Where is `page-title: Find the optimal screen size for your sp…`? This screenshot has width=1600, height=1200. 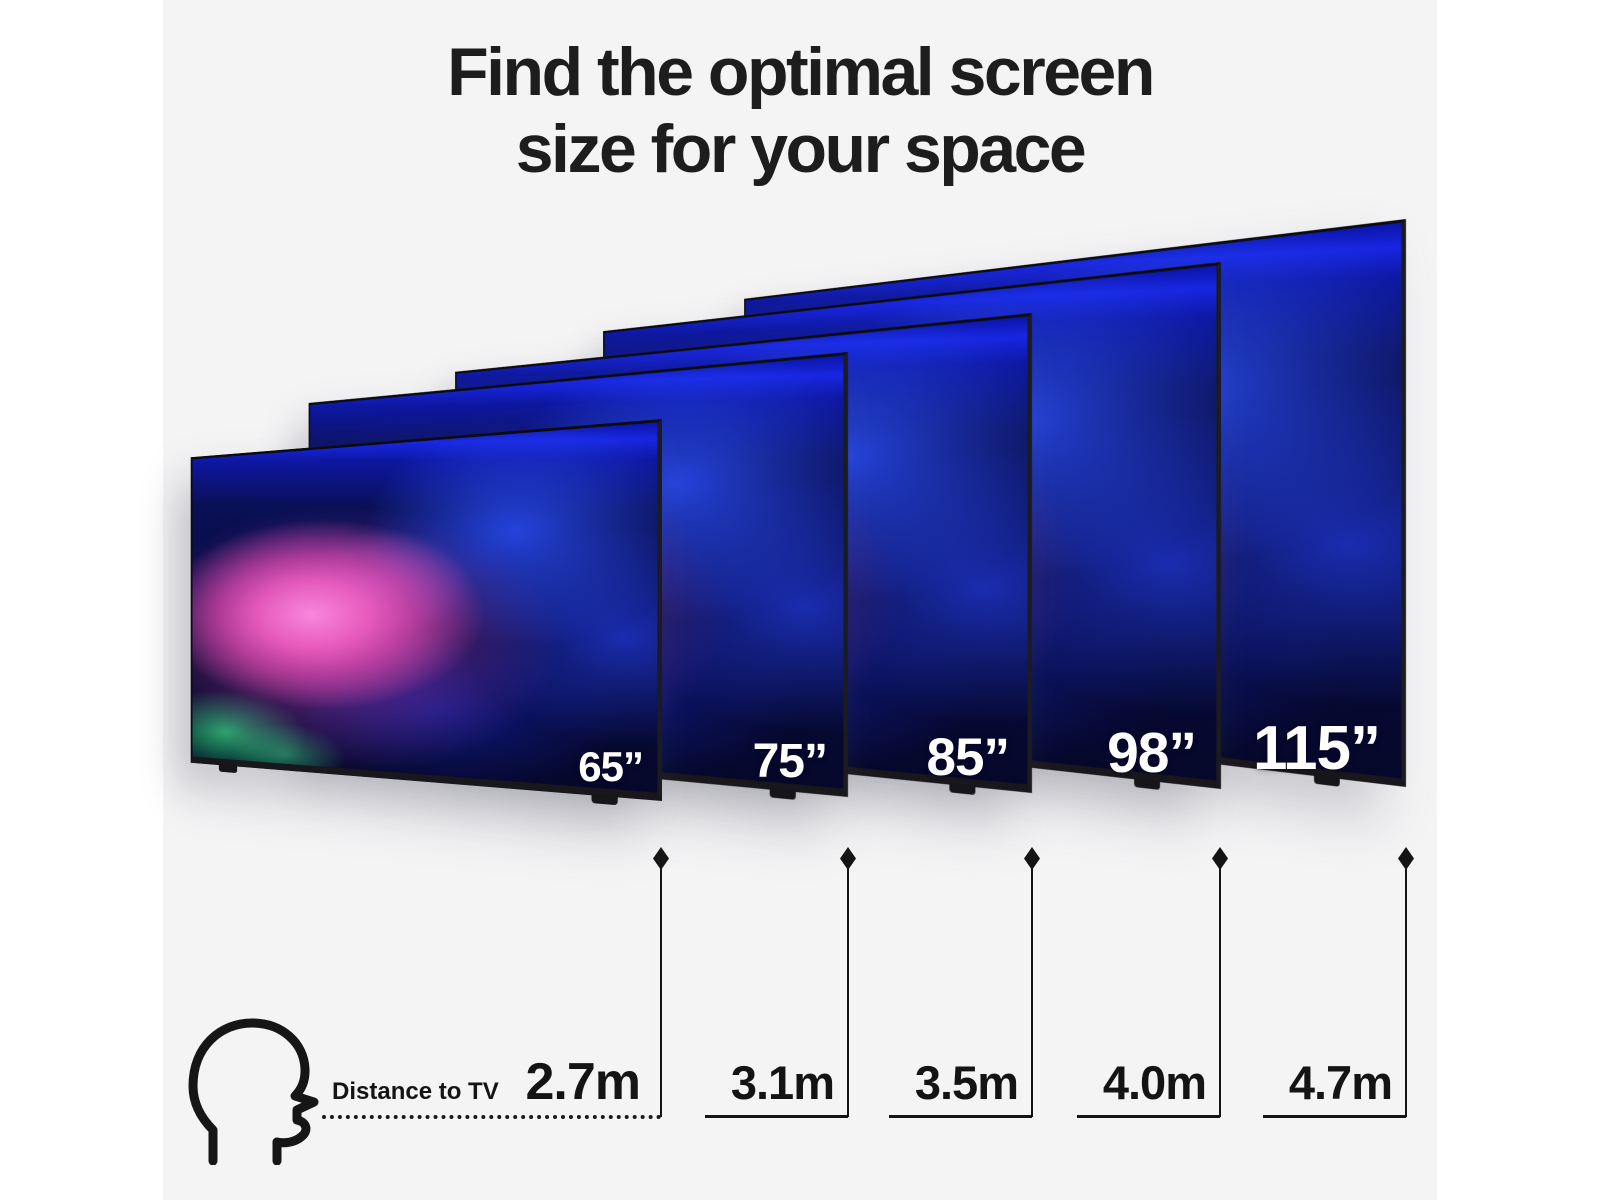 page-title: Find the optimal screen size for your sp… is located at coordinates (800, 111).